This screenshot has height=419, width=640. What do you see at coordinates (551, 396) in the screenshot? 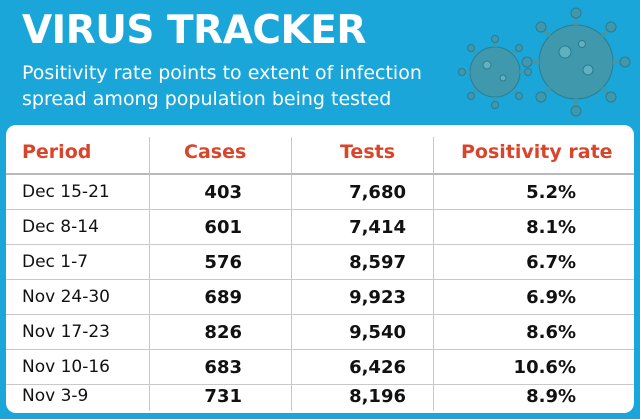
I see `rate-cell: 8.9%` at bounding box center [551, 396].